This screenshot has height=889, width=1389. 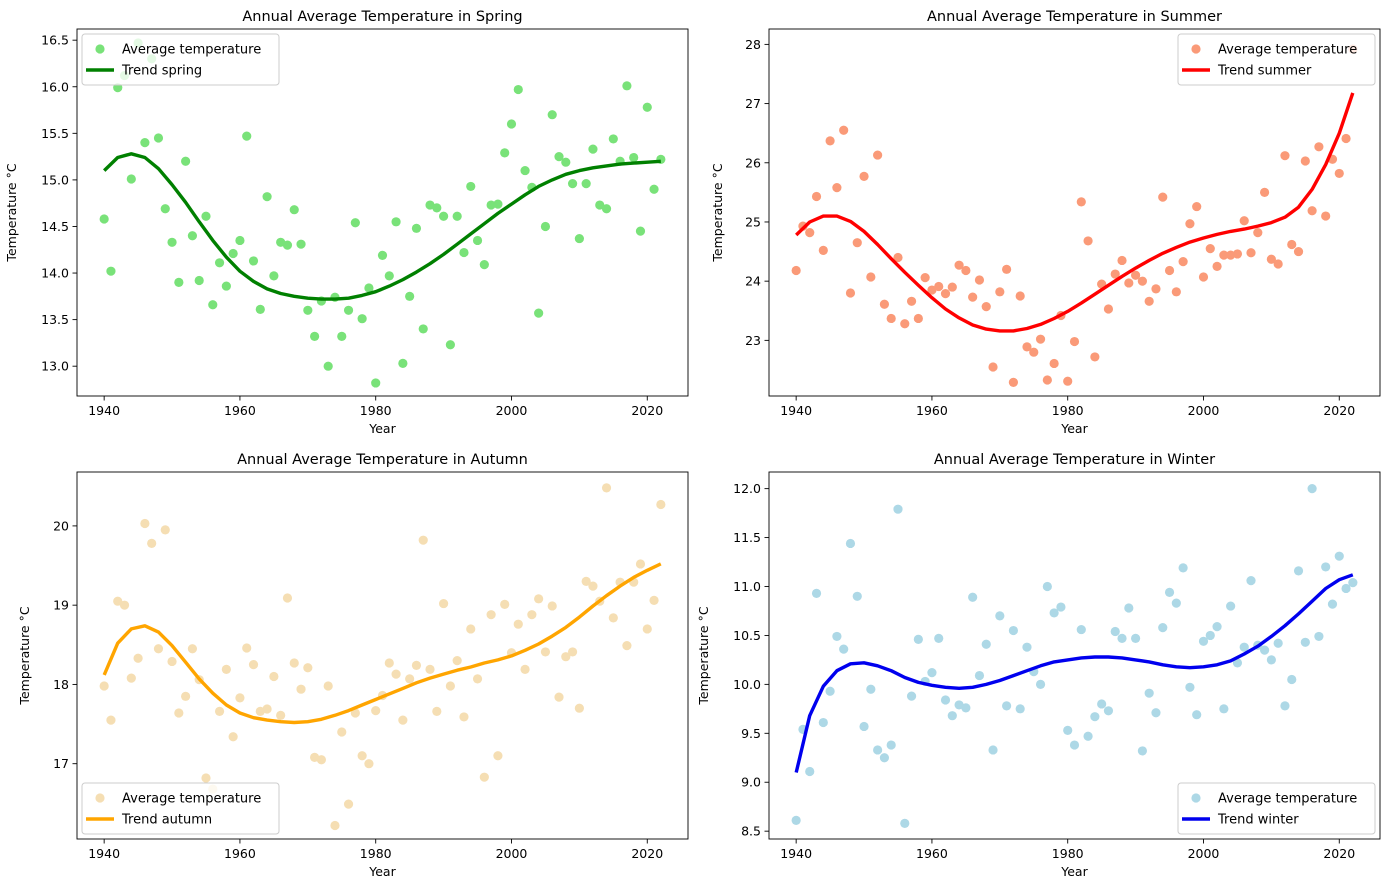 What do you see at coordinates (747, 488) in the screenshot?
I see `y-tick-label: 12.0` at bounding box center [747, 488].